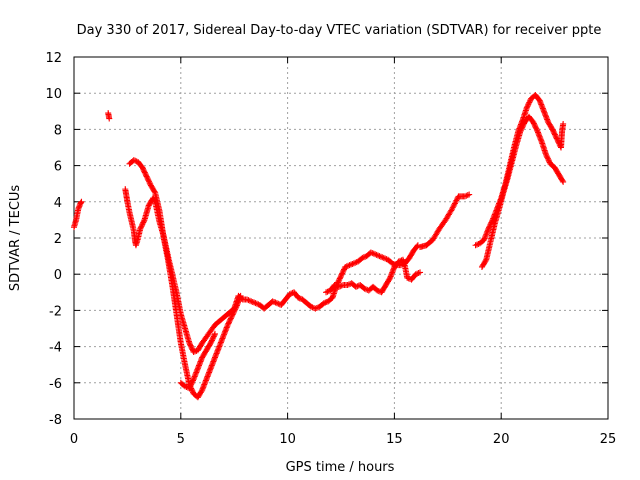 The width and height of the screenshot is (640, 480). What do you see at coordinates (287, 439) in the screenshot?
I see `x-tick-label: 10` at bounding box center [287, 439].